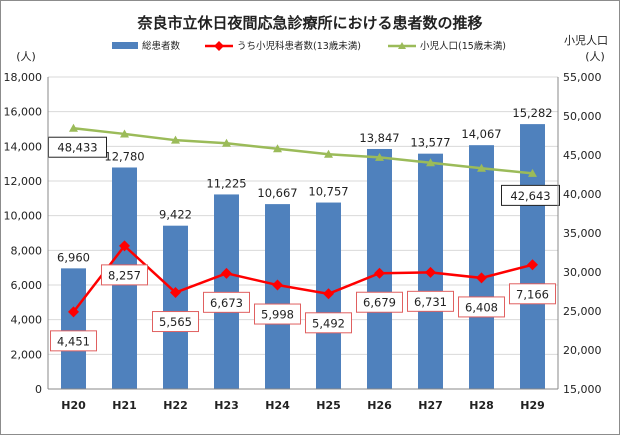 Image resolution: width=620 pixels, height=435 pixels. What do you see at coordinates (27, 354) in the screenshot?
I see `left-tick-label: 2,000` at bounding box center [27, 354].